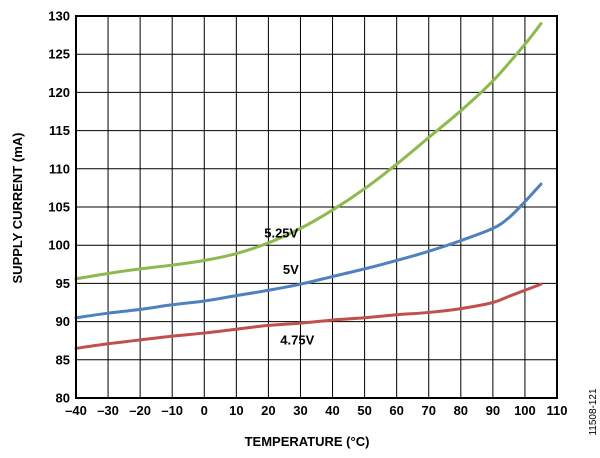  What do you see at coordinates (63, 359) in the screenshot?
I see `y-tick-label-1: 85` at bounding box center [63, 359].